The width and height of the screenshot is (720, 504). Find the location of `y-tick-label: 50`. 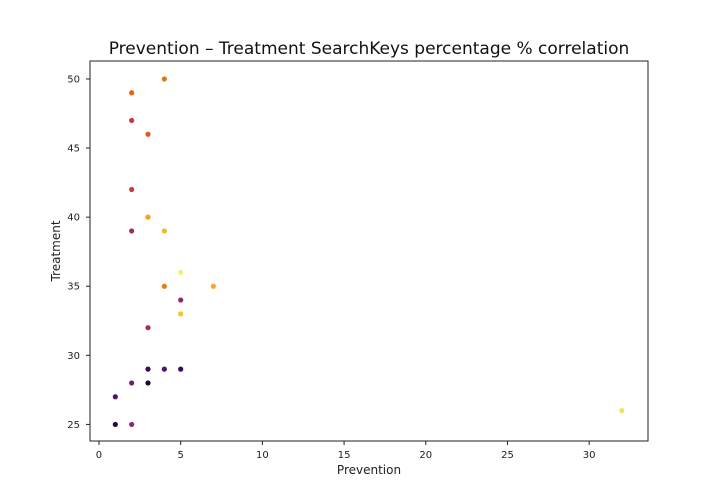

y-tick-label: 50 is located at coordinates (73, 79).